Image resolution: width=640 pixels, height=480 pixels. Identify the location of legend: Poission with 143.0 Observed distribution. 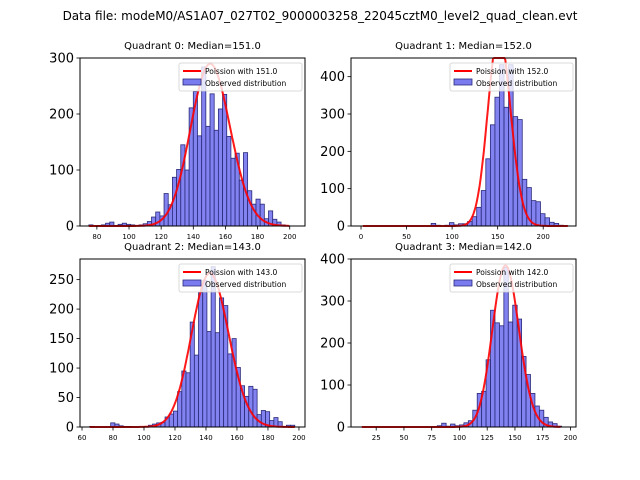
(240, 278).